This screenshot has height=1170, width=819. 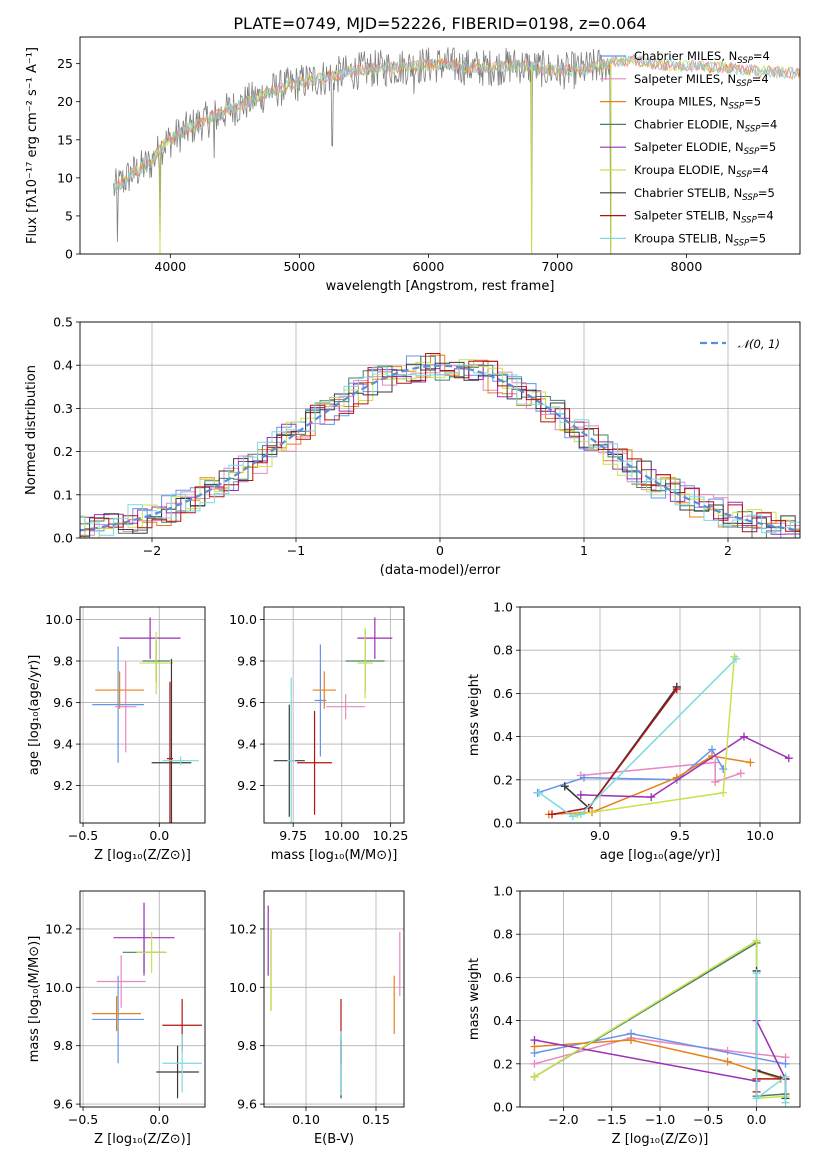 What do you see at coordinates (69, 254) in the screenshot?
I see `y-tick-label: 0` at bounding box center [69, 254].